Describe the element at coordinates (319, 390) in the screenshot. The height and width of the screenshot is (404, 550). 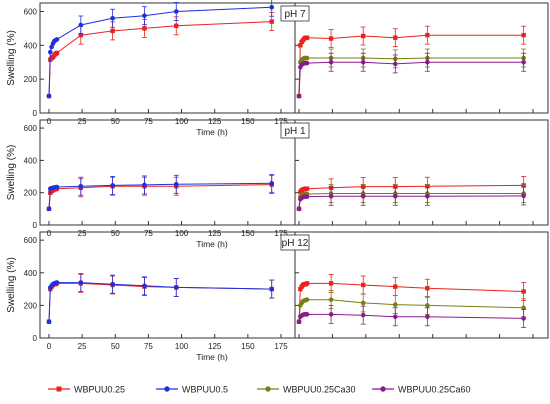
I see `legend-label: WBPUU0.25Ca30` at that location.